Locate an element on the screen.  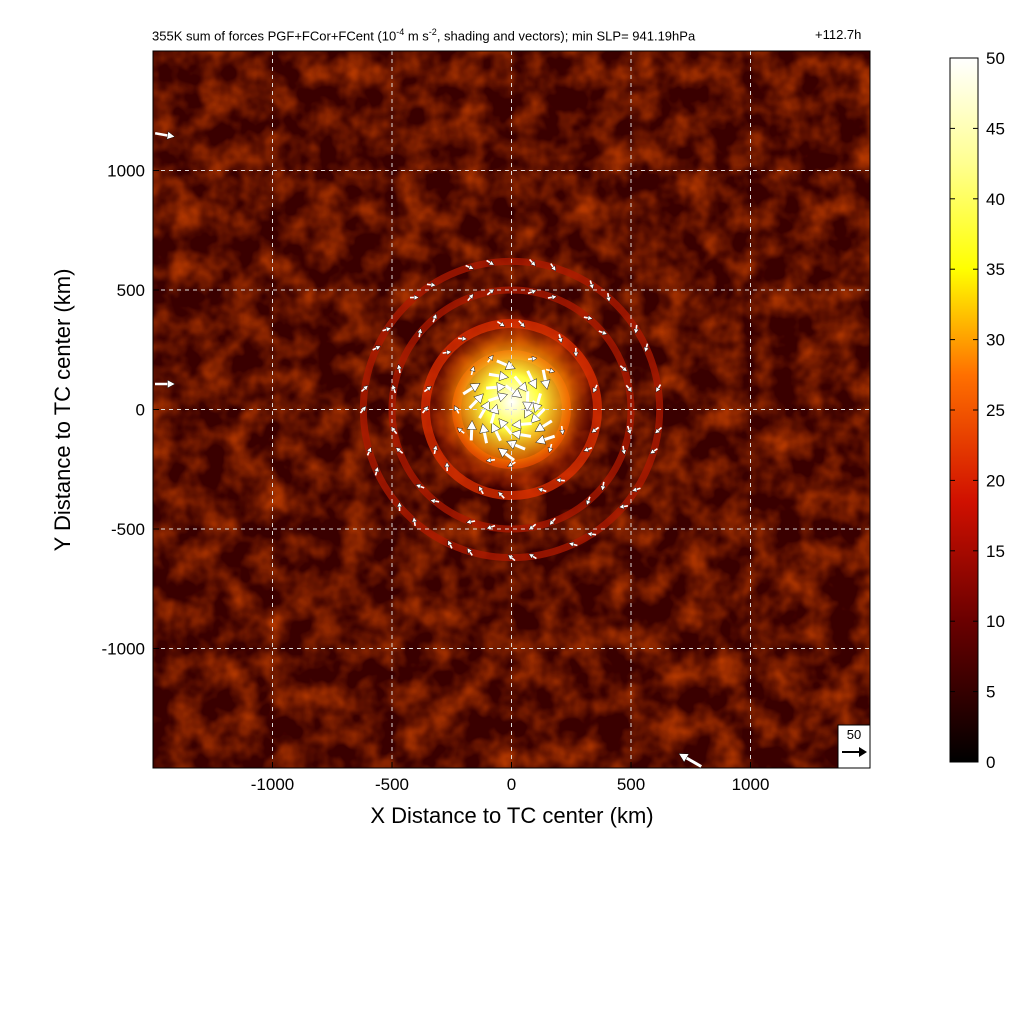
x-tick-label: 0 is located at coordinates (511, 784).